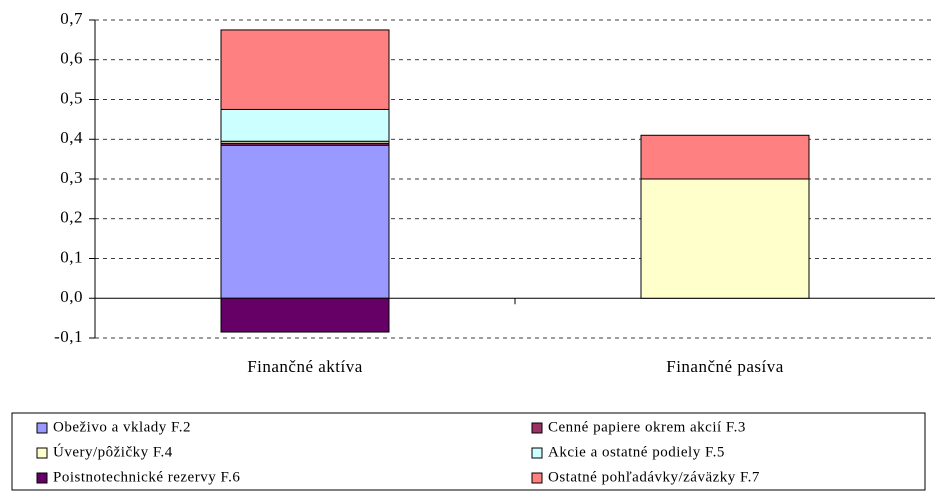  I want to click on y-tick-label: 0,6, so click(71, 58).